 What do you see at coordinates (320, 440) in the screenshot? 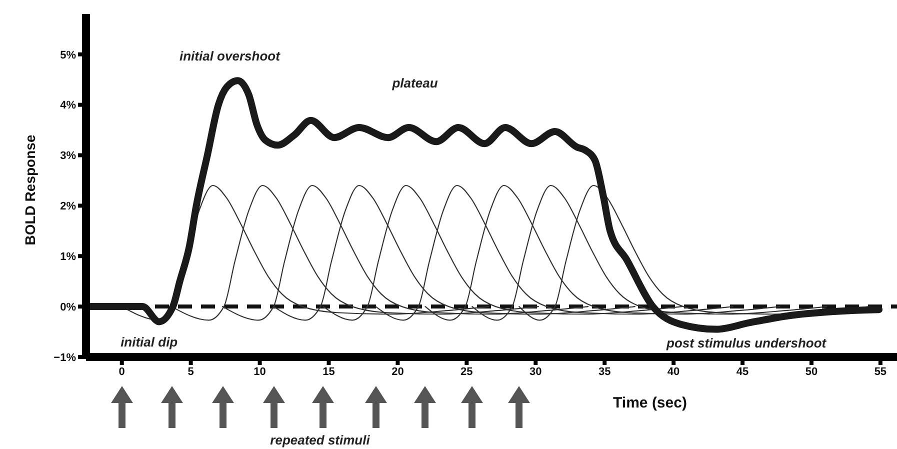
I see `text: repeated stimuli` at bounding box center [320, 440].